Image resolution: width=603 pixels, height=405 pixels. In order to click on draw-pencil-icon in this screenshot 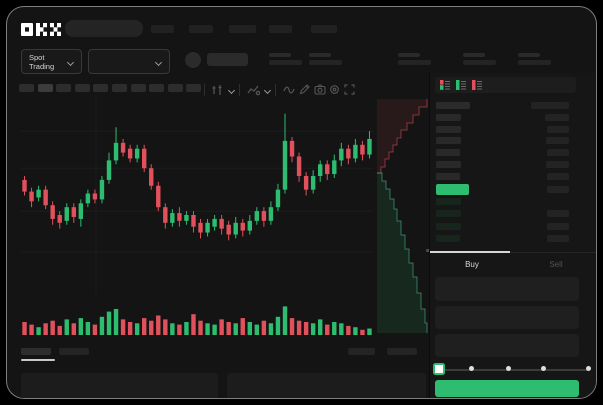, I will do `click(304, 89)`.